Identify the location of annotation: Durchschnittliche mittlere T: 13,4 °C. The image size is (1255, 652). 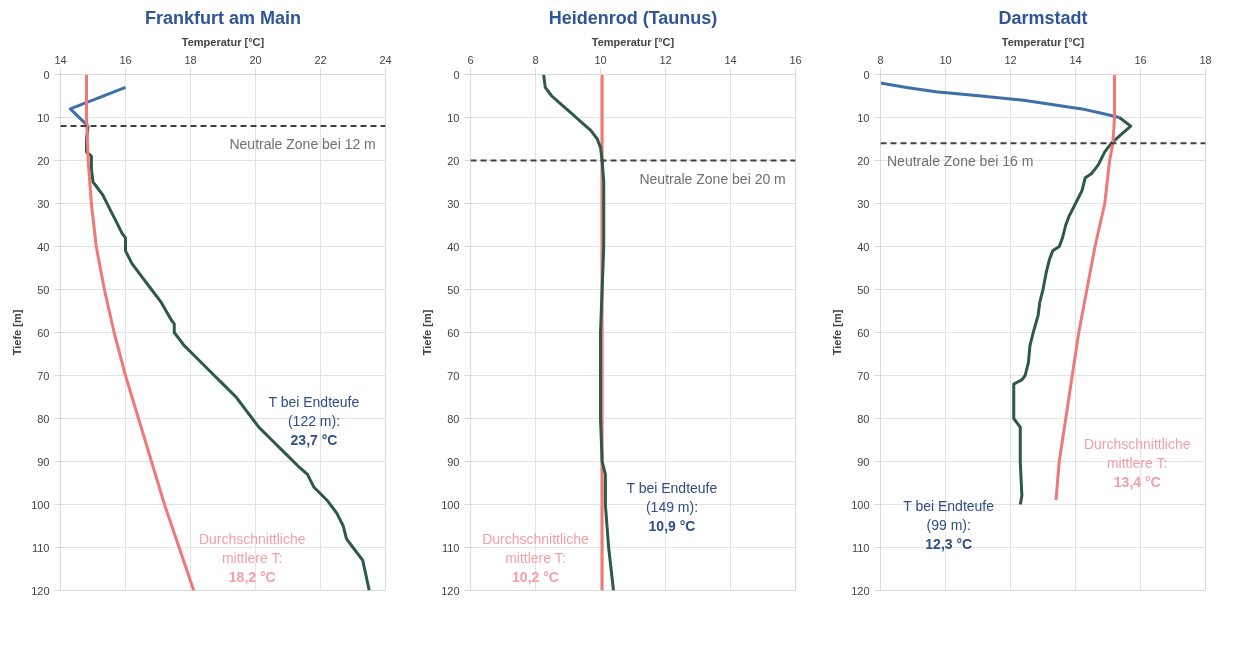
(1137, 462).